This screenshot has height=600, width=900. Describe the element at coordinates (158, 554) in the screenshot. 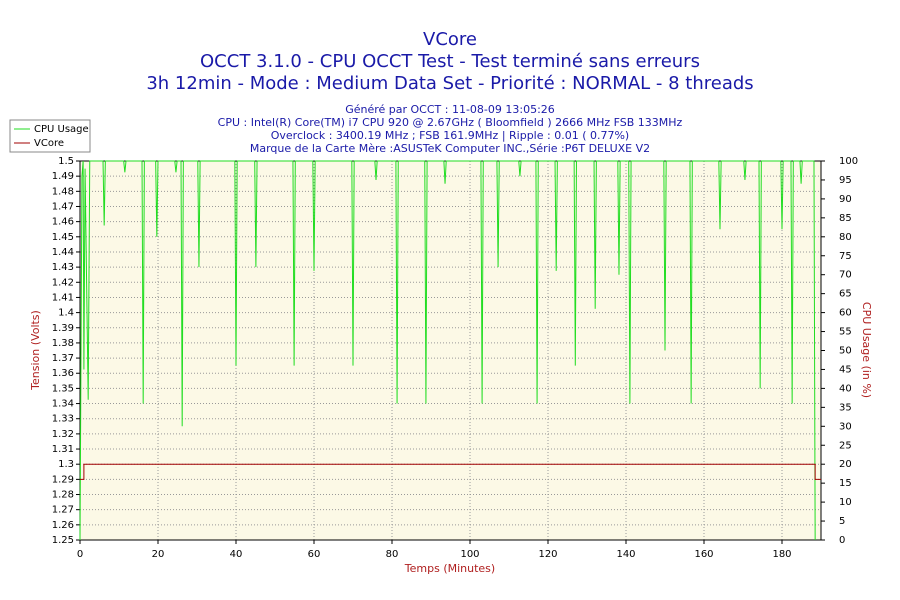

I see `x-tick-label: 20` at that location.